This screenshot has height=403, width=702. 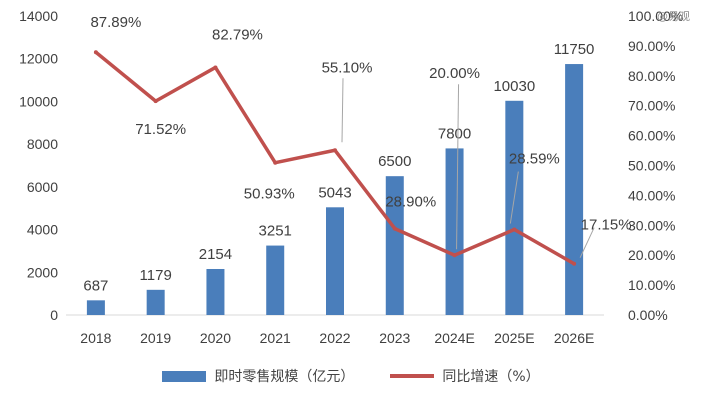 What do you see at coordinates (42, 230) in the screenshot?
I see `y-left-tick-label: 4000` at bounding box center [42, 230].